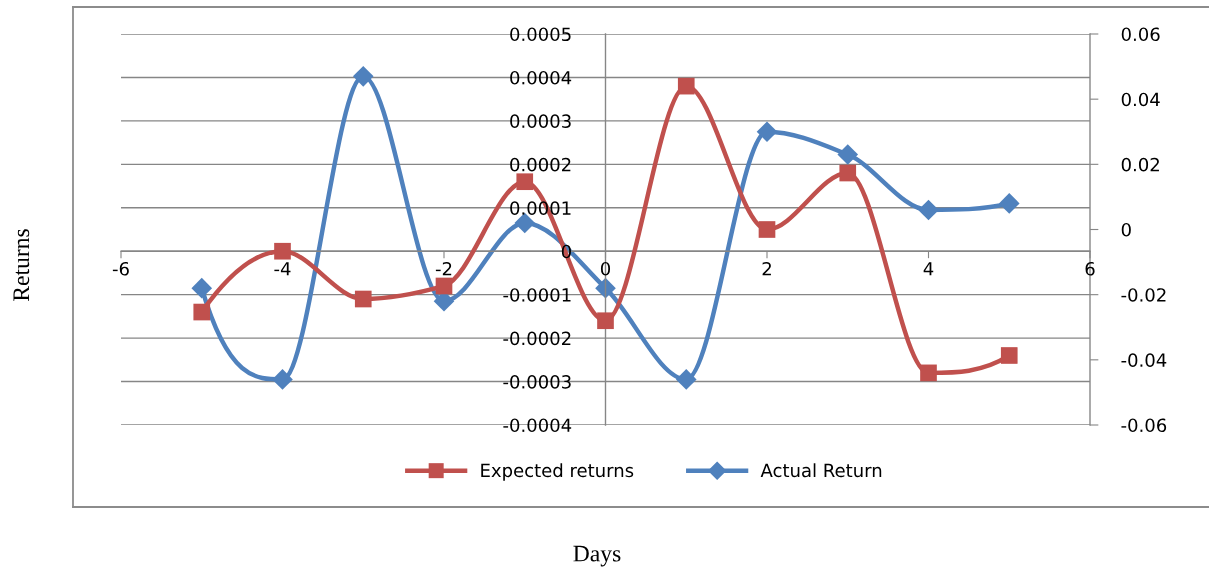  What do you see at coordinates (1140, 164) in the screenshot?
I see `y2-tick-label: 0.02` at bounding box center [1140, 164].